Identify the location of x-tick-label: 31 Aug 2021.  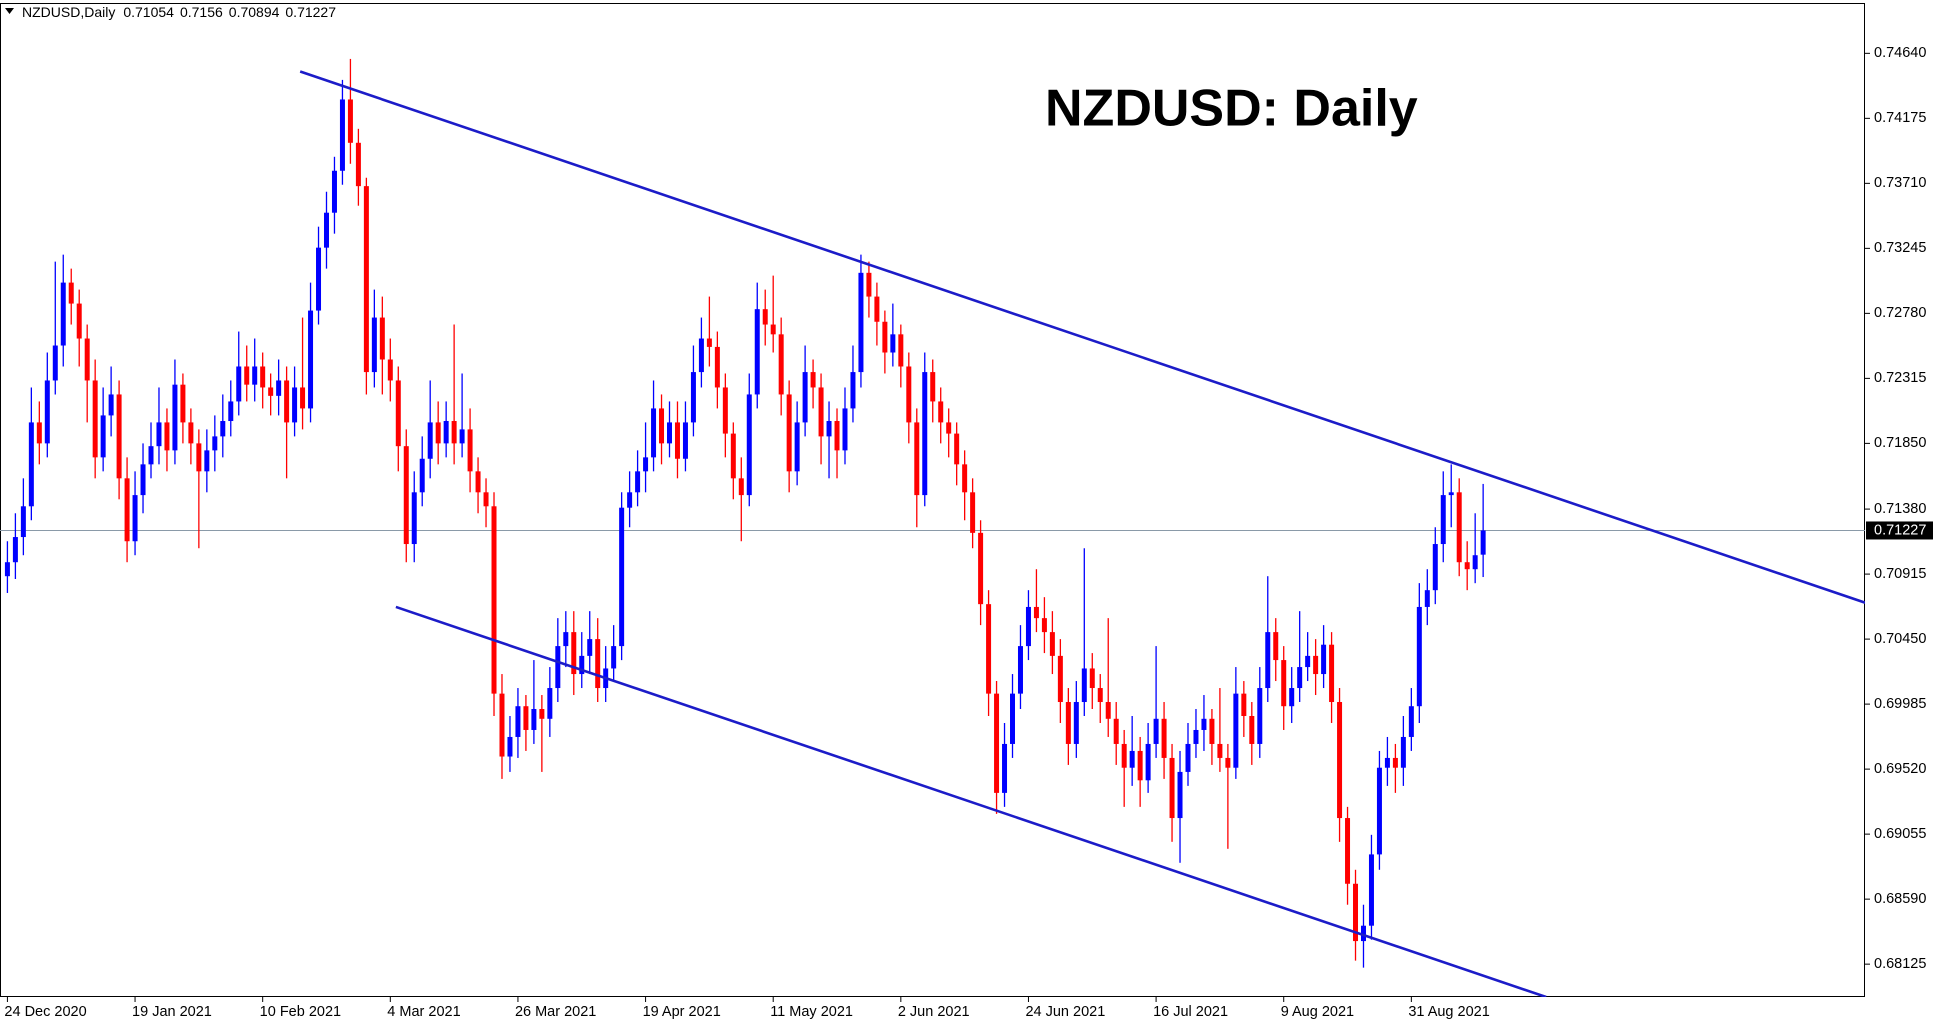
(1448, 1012).